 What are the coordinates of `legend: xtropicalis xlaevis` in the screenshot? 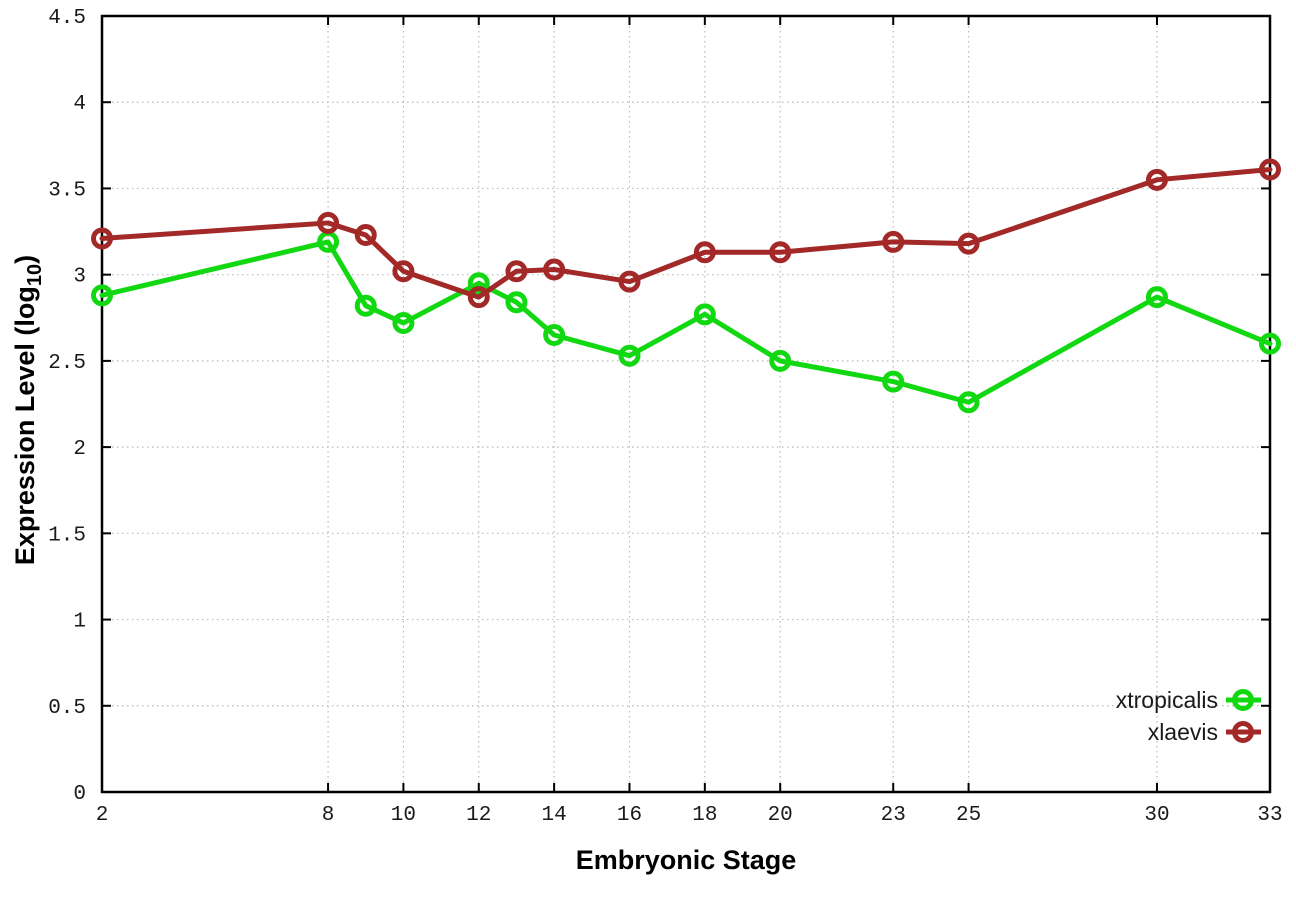 It's located at (1188, 716).